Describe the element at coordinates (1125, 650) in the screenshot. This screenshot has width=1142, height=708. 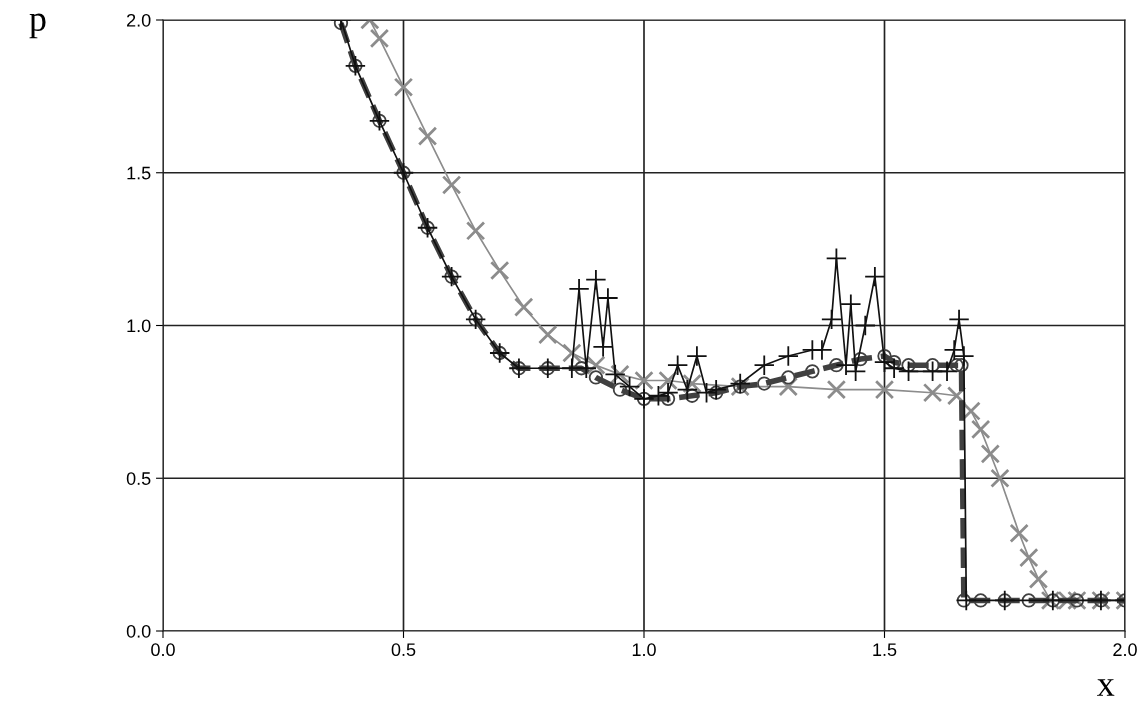
I see `x-tick-label: 2.0` at that location.